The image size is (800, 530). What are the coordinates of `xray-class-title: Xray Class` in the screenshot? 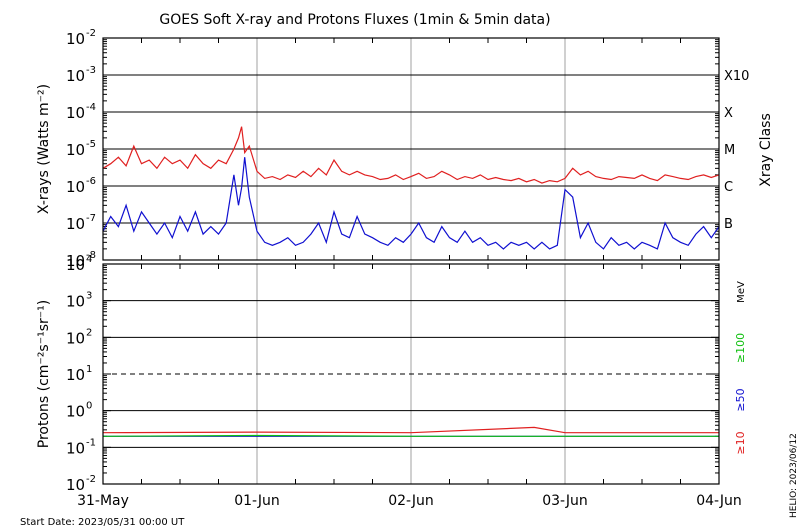 It's located at (766, 150).